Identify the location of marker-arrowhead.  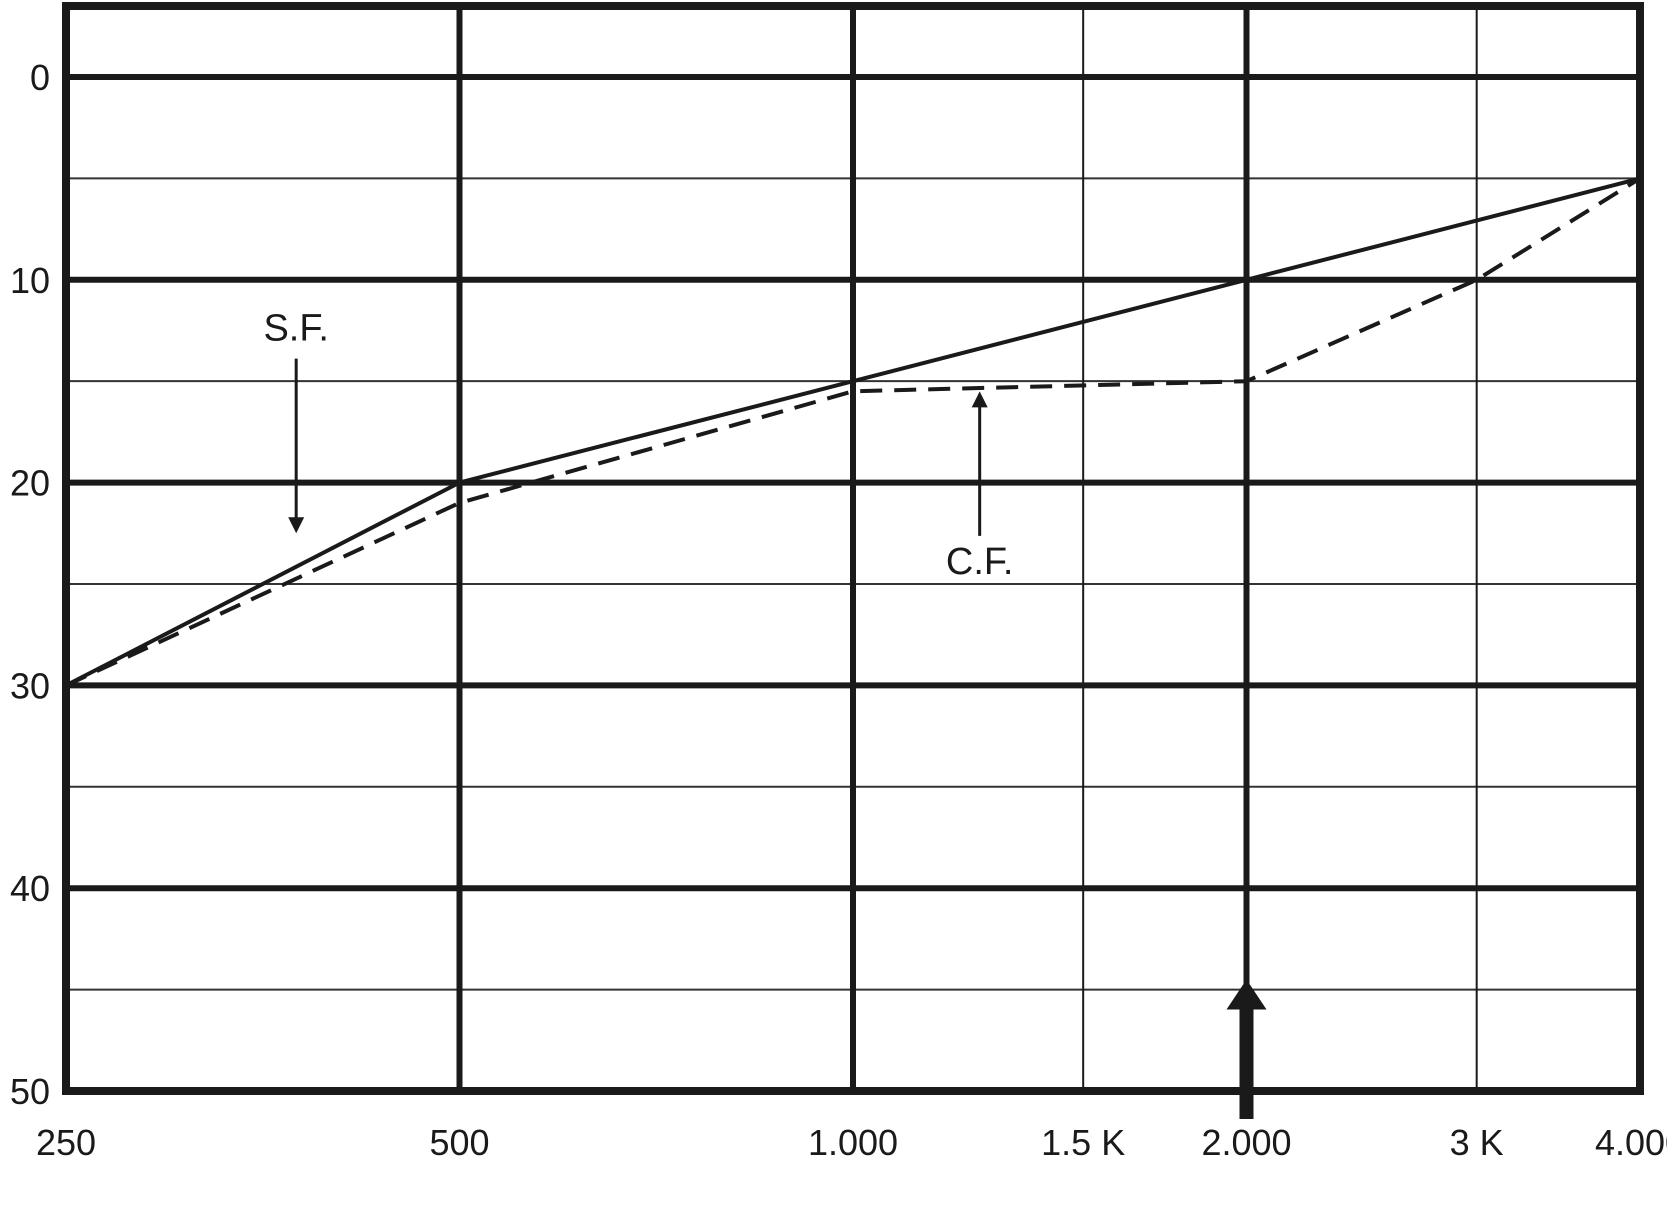
(1246, 994).